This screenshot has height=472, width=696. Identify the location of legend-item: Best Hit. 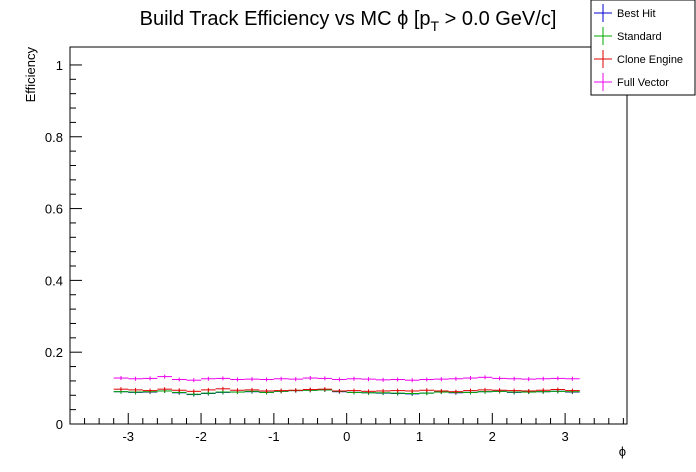
(625, 13).